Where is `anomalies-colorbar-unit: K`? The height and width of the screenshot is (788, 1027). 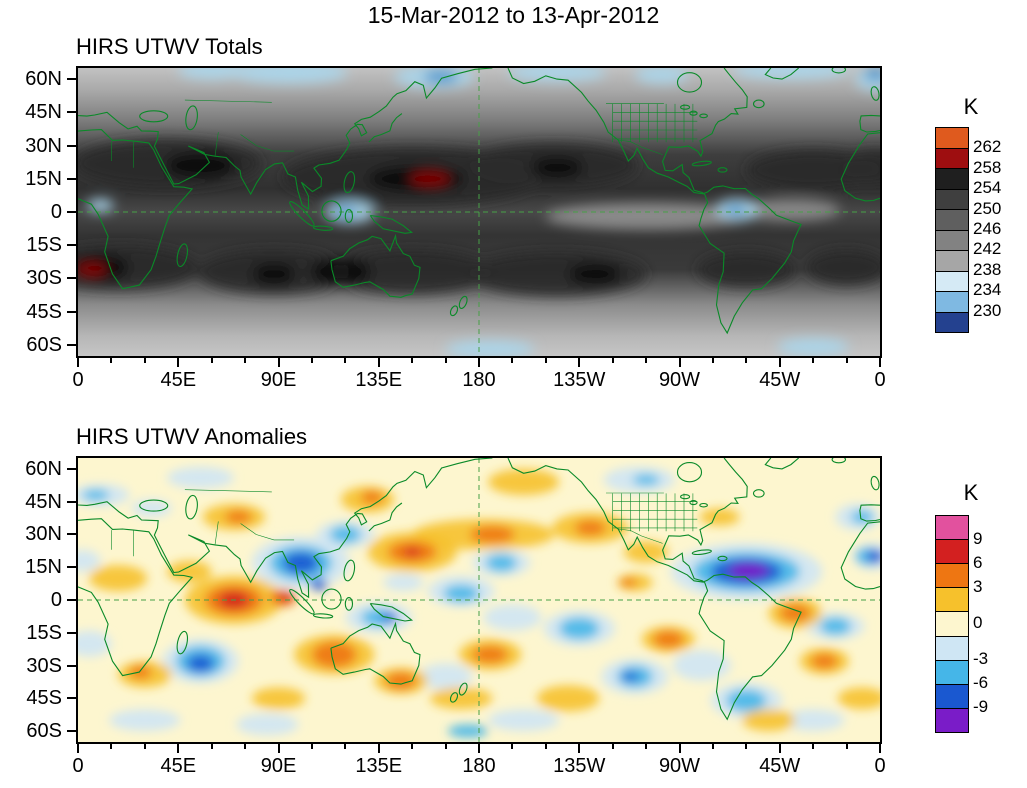 anomalies-colorbar-unit: K is located at coordinates (971, 492).